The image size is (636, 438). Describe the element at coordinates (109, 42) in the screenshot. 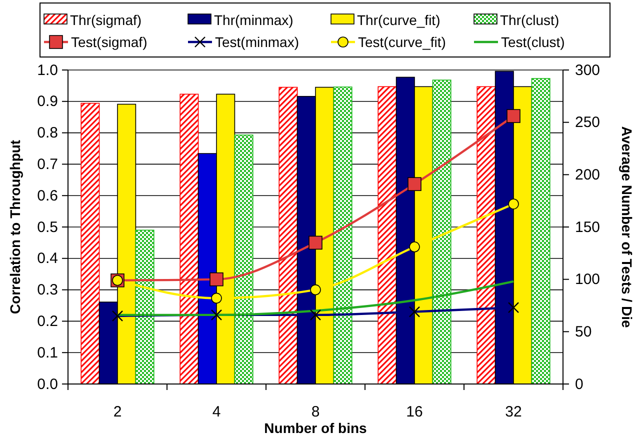

I see `legend-label: Test(sigmaf)` at that location.